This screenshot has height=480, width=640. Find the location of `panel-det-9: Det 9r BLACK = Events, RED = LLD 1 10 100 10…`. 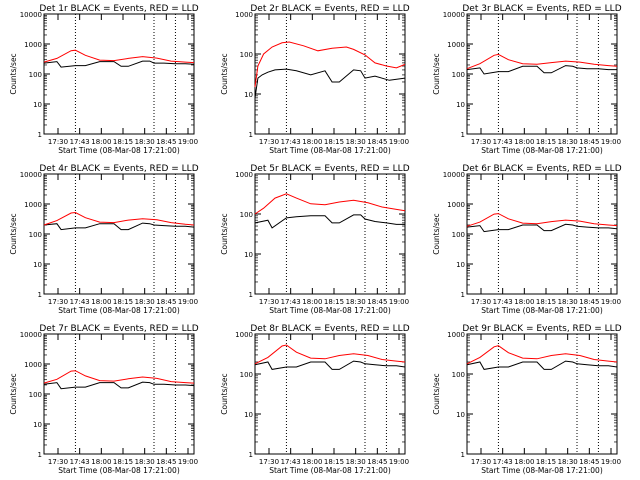

panel-det-9: Det 9r BLACK = Events, RED = LLD 1 10 100 10… is located at coordinates (527, 399).